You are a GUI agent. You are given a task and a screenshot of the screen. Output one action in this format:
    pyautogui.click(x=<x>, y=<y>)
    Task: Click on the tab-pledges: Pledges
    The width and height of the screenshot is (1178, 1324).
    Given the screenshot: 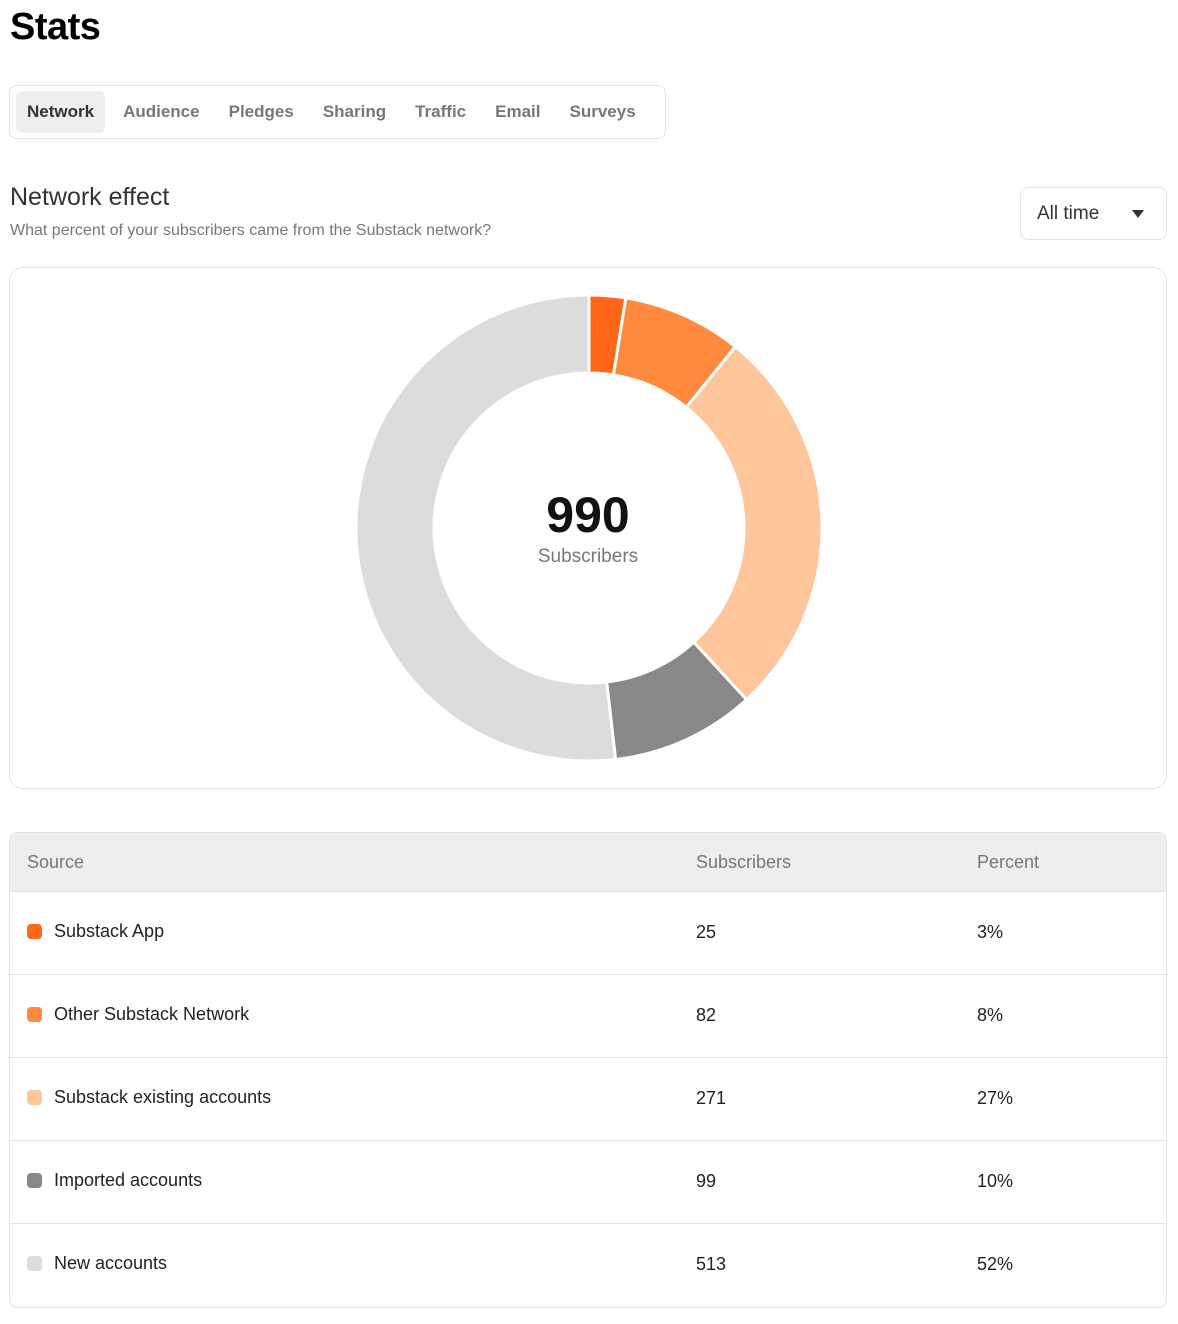 What is the action you would take?
    pyautogui.click(x=261, y=111)
    